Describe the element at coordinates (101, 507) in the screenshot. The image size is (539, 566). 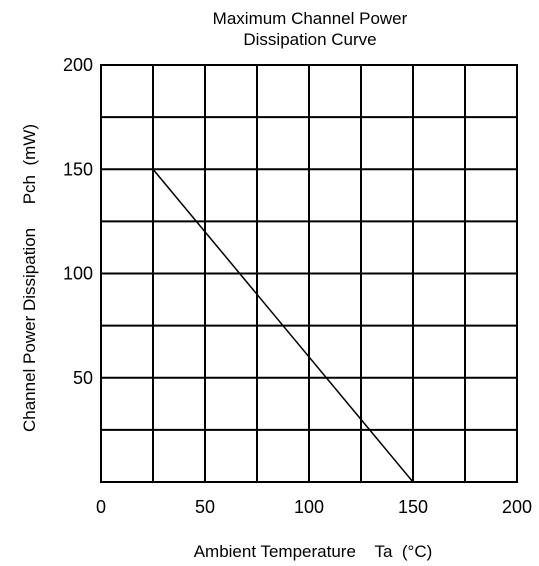
I see `x-tick-label: 0` at that location.